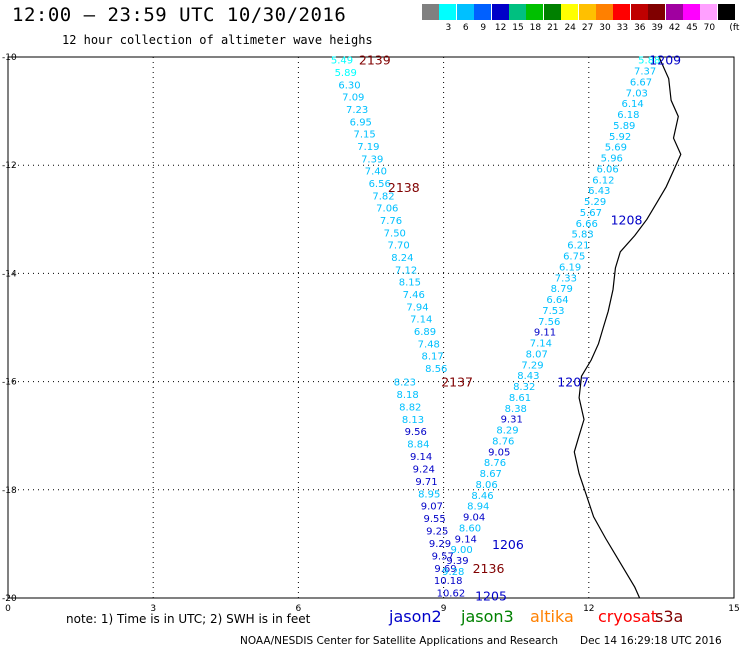 The height and width of the screenshot is (650, 740). Describe the element at coordinates (733, 609) in the screenshot. I see `lon-tick-label: 15` at that location.